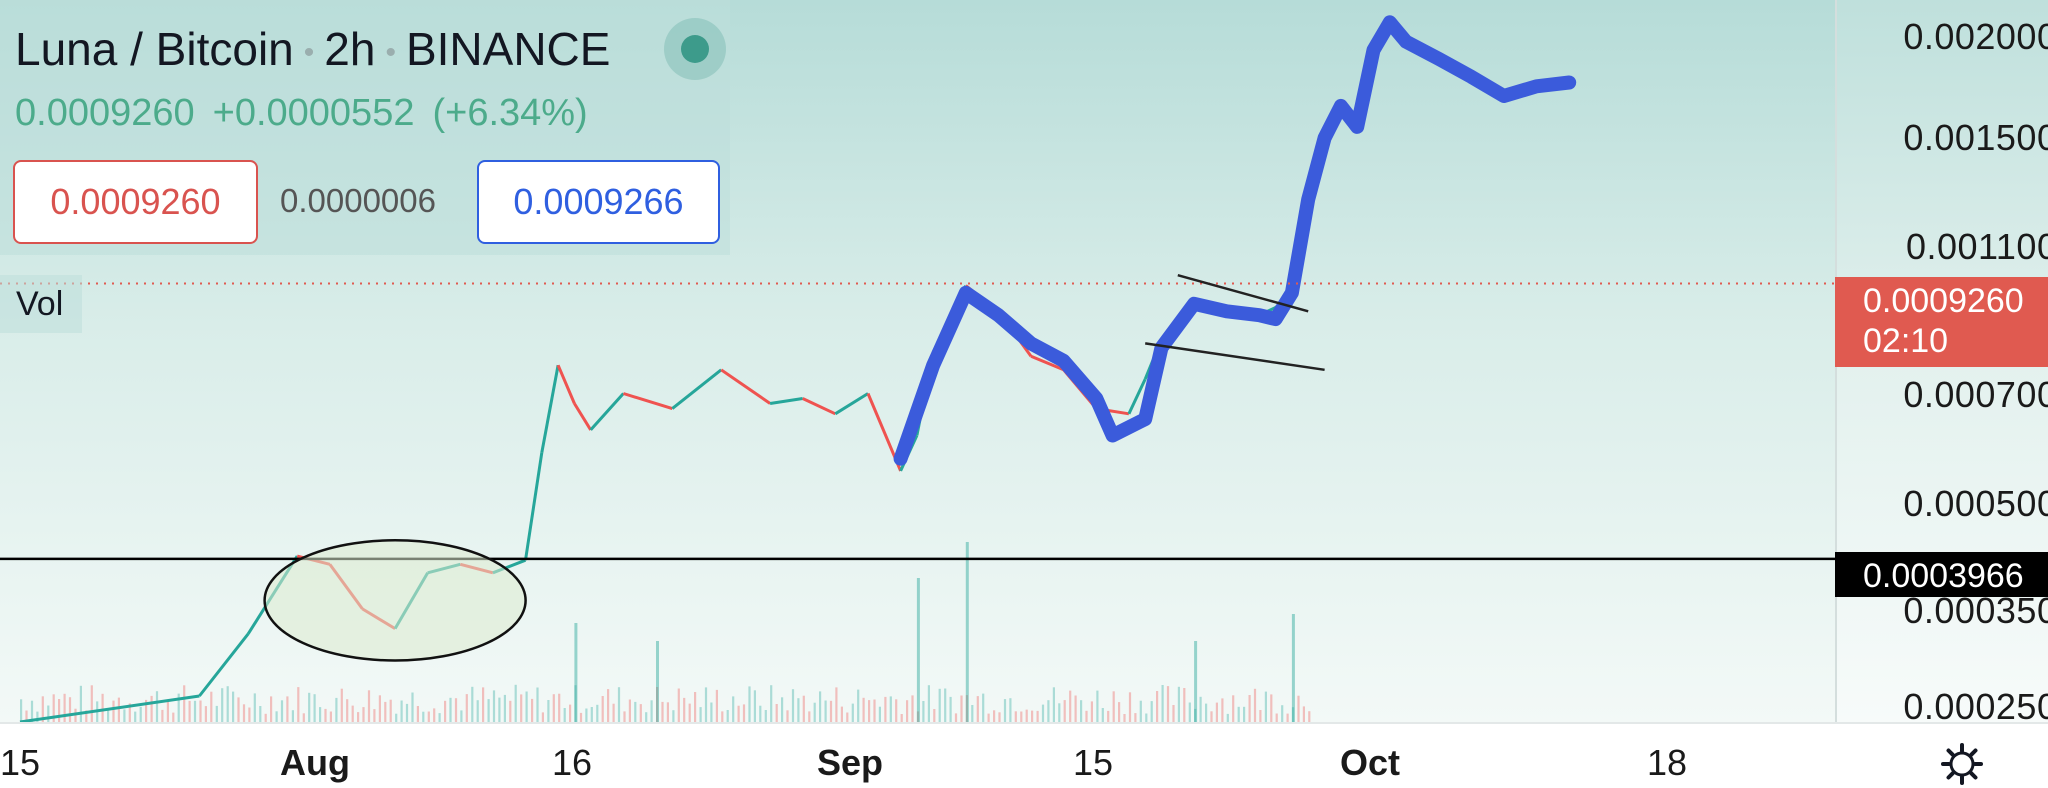  What do you see at coordinates (1941, 574) in the screenshot?
I see `marked-level-tag: 0.0003966` at bounding box center [1941, 574].